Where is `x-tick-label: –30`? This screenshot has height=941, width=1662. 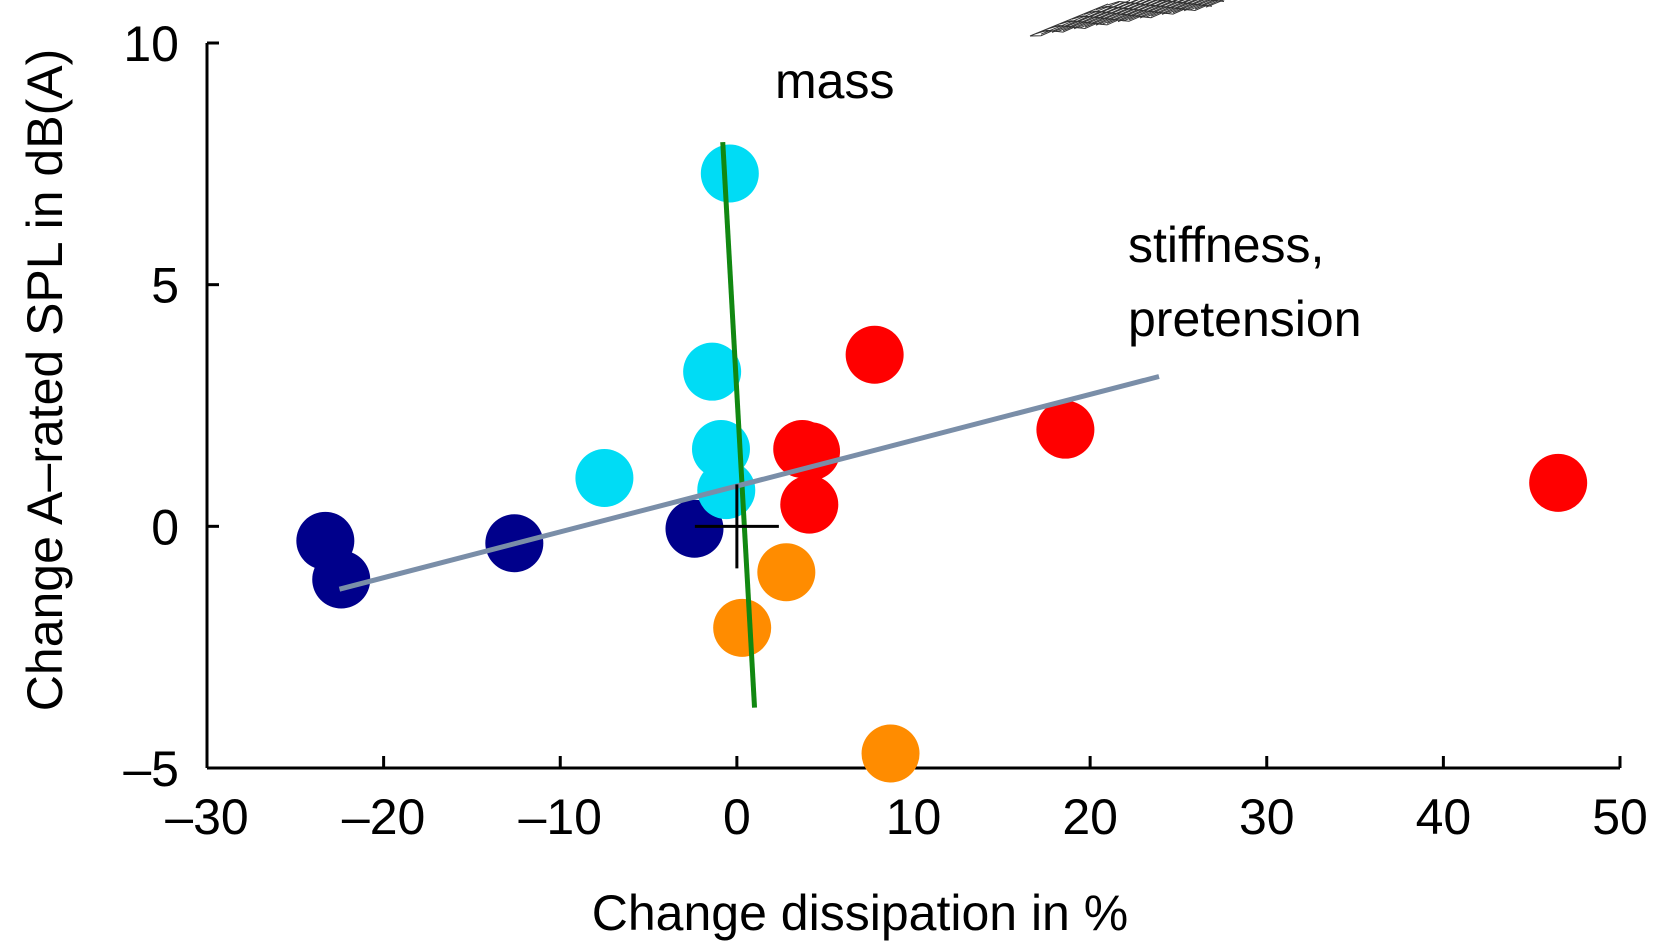 x-tick-label: –30 is located at coordinates (206, 817).